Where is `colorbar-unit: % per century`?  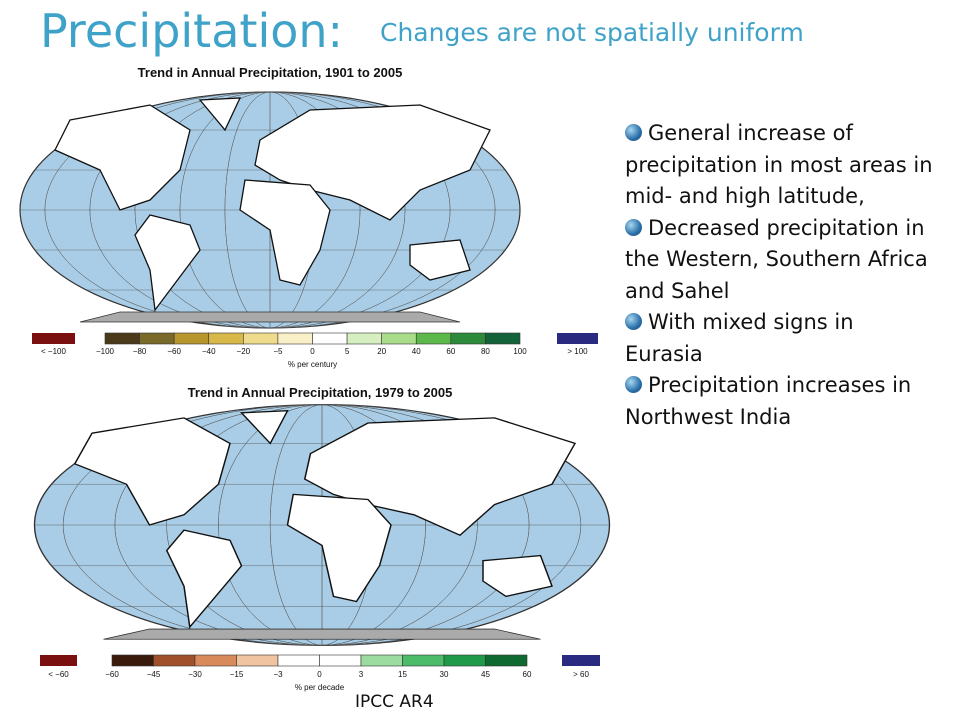 colorbar-unit: % per century is located at coordinates (312, 364).